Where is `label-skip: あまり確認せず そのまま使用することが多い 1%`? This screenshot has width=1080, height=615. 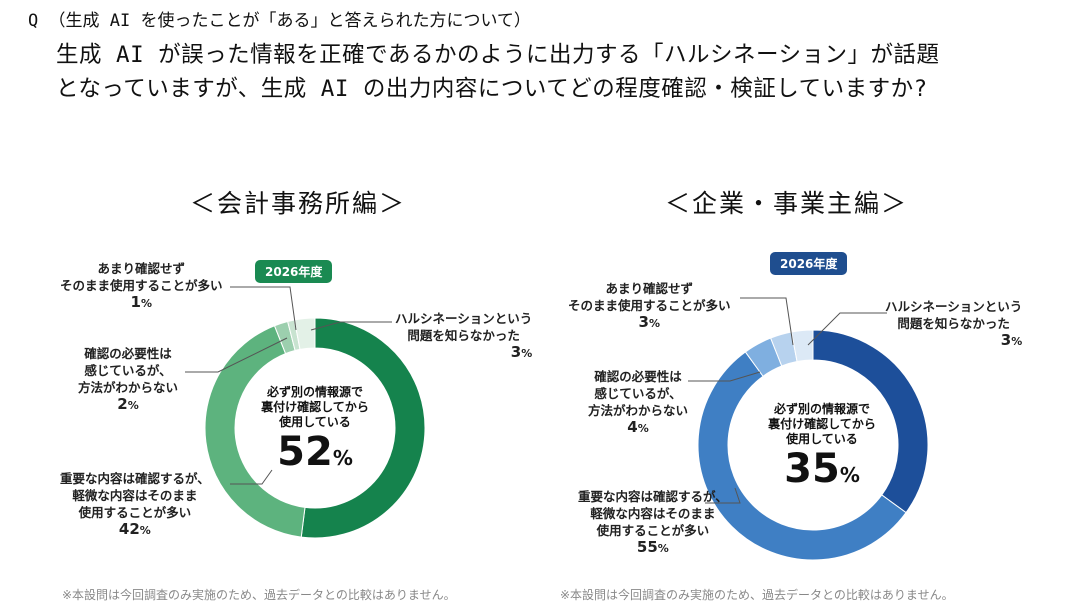
label-skip: あまり確認せず そのまま使用することが多い 1% is located at coordinates (141, 286).